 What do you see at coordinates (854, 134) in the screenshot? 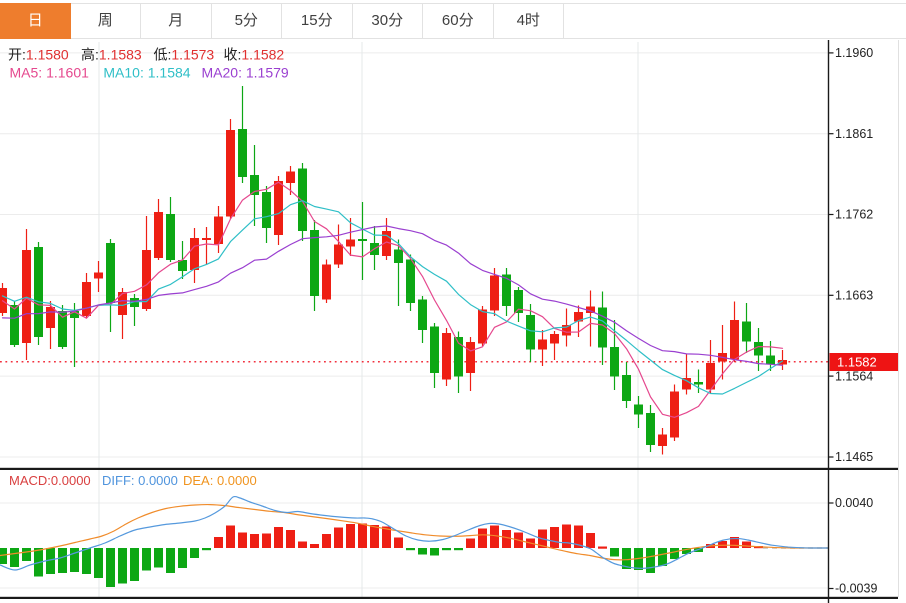
I see `svg-text: 1.1861` at bounding box center [854, 134].